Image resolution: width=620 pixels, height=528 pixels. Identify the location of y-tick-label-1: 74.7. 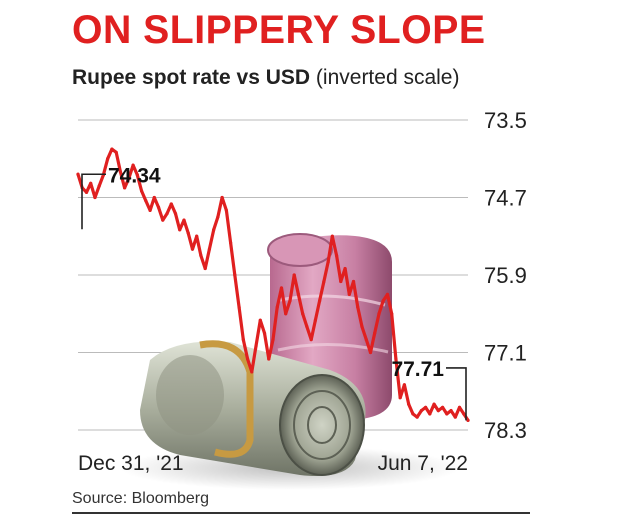
(505, 198).